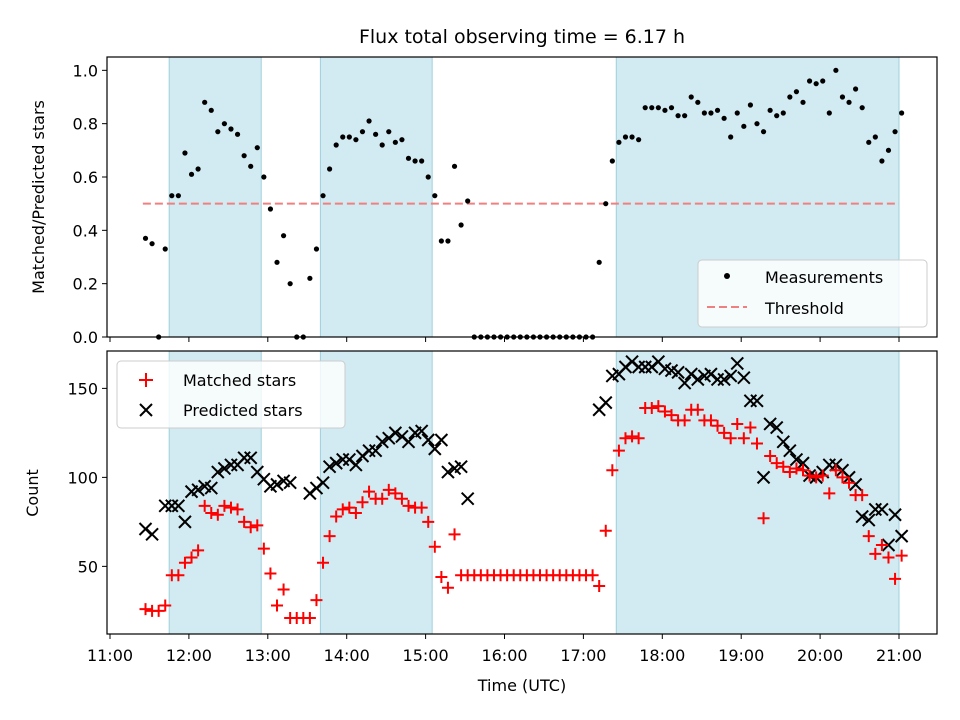  Describe the element at coordinates (110, 655) in the screenshot. I see `x-tick-label: 11:00` at that location.